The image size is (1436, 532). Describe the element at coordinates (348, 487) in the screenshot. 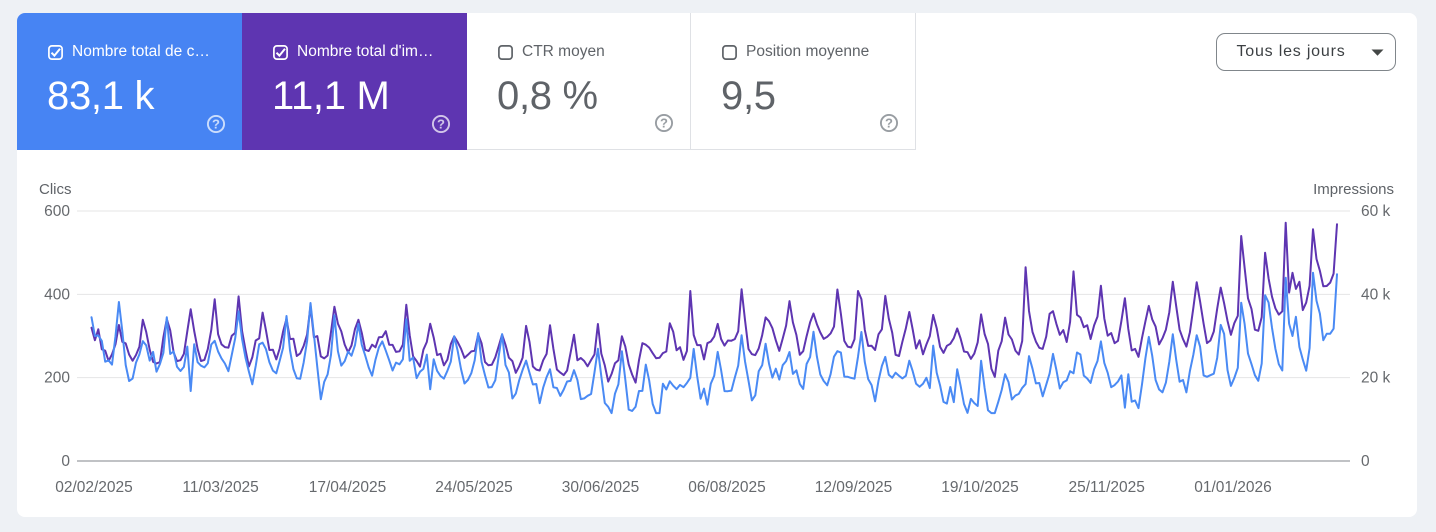

I see `svg-text: 17/04/2025` at that location.